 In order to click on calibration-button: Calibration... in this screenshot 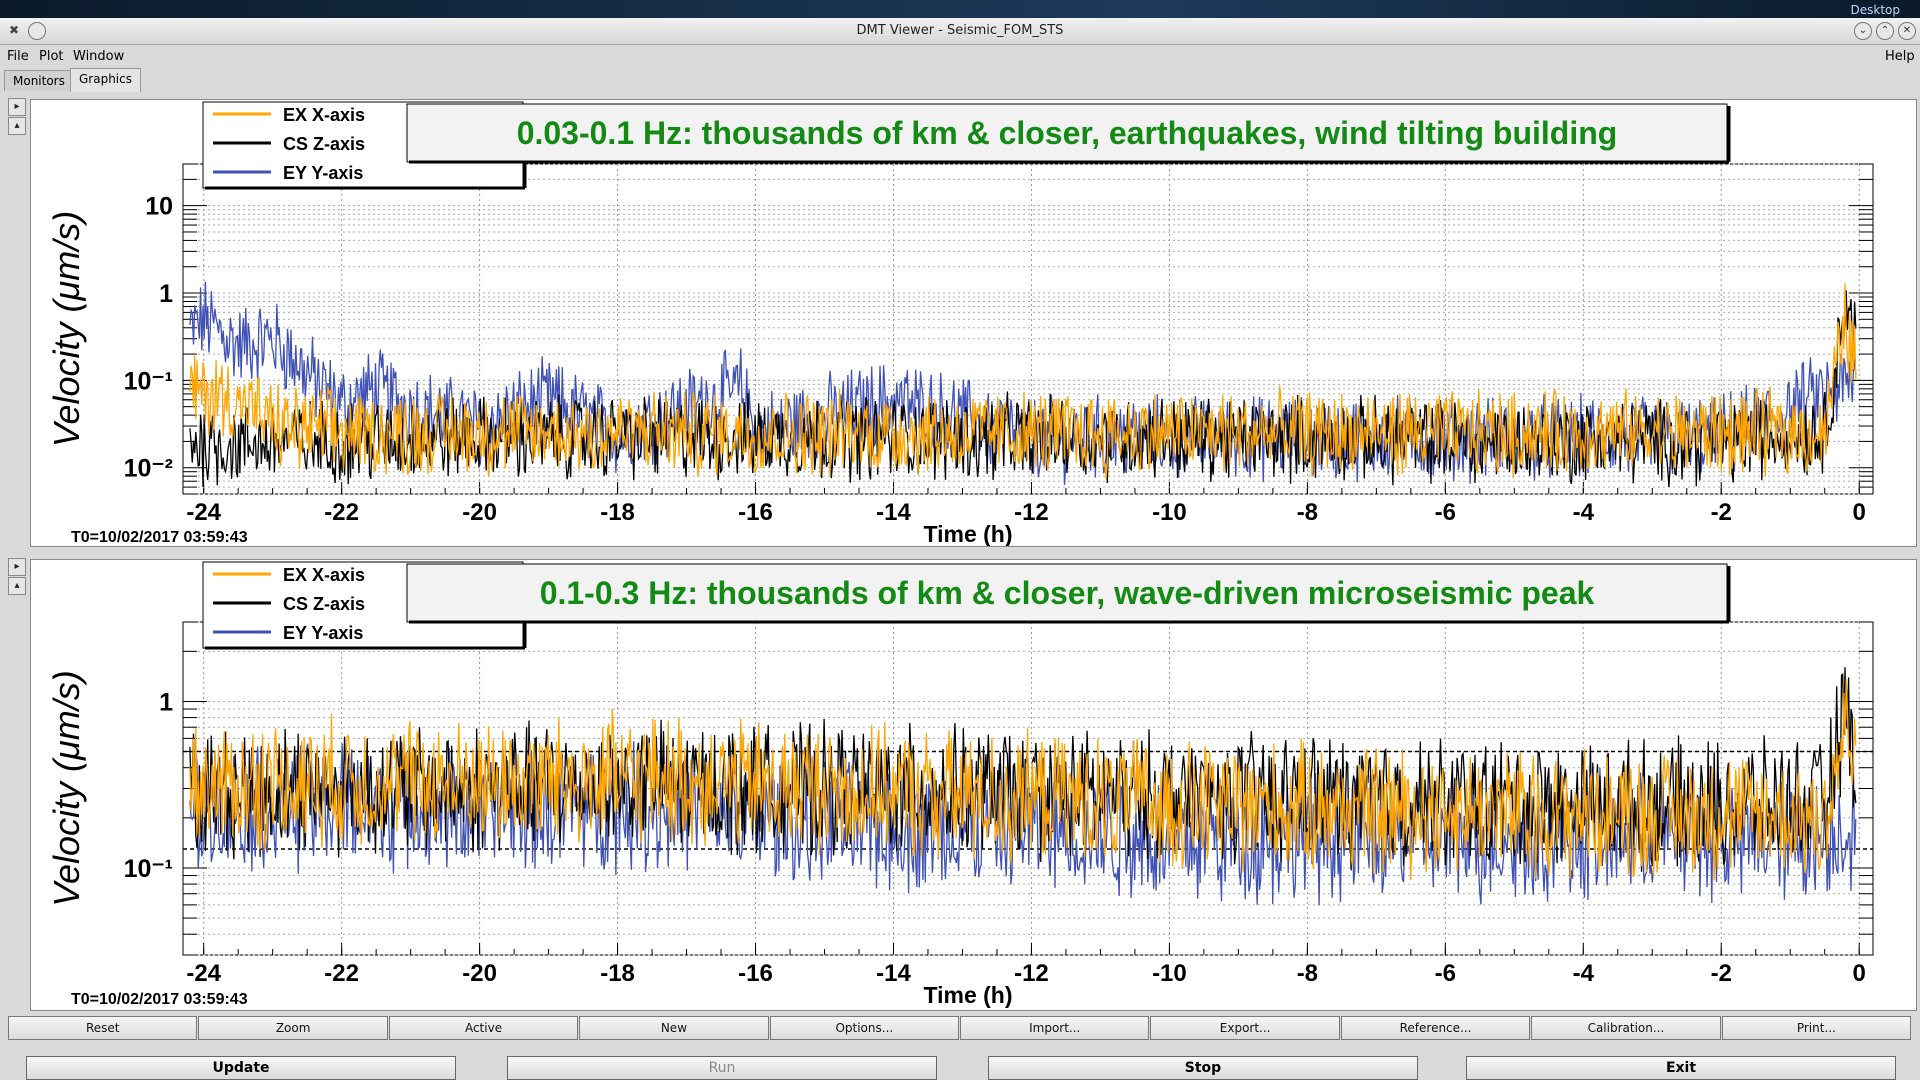, I will do `click(1626, 1028)`.